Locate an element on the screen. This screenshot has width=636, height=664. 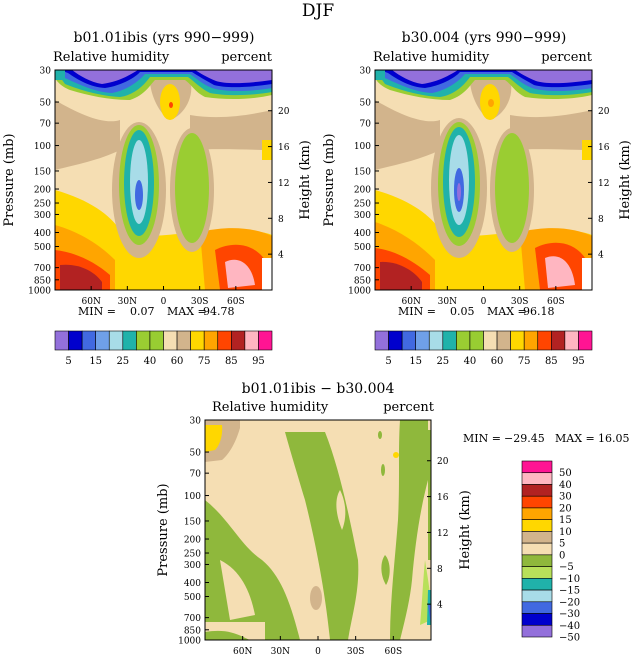
panel-a-ytick-right-label: 12 is located at coordinates (283, 184).